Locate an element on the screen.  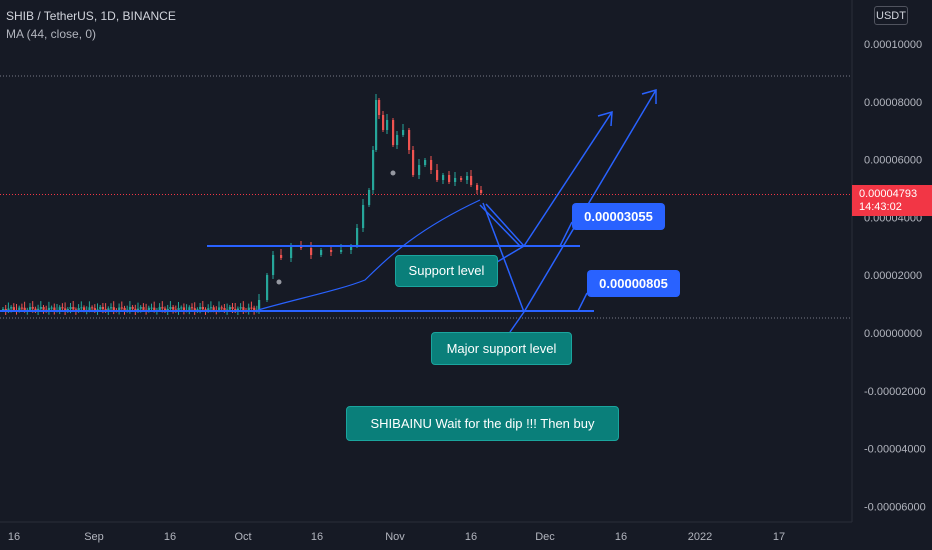
currency-button: USDT is located at coordinates (891, 15).